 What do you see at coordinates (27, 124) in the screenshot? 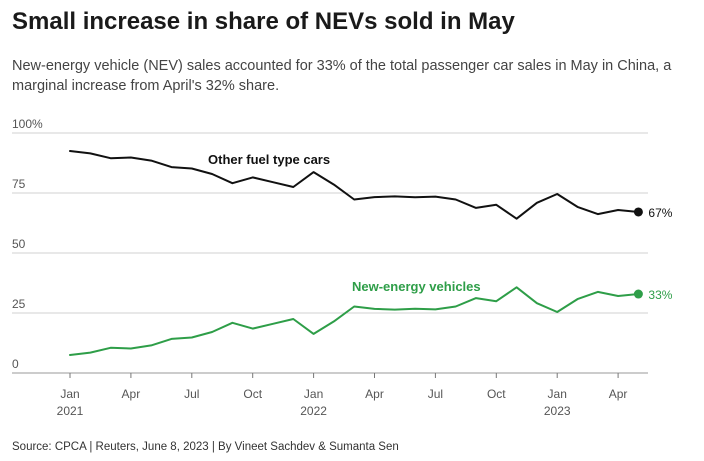
I see `y-tick-label: 100%` at bounding box center [27, 124].